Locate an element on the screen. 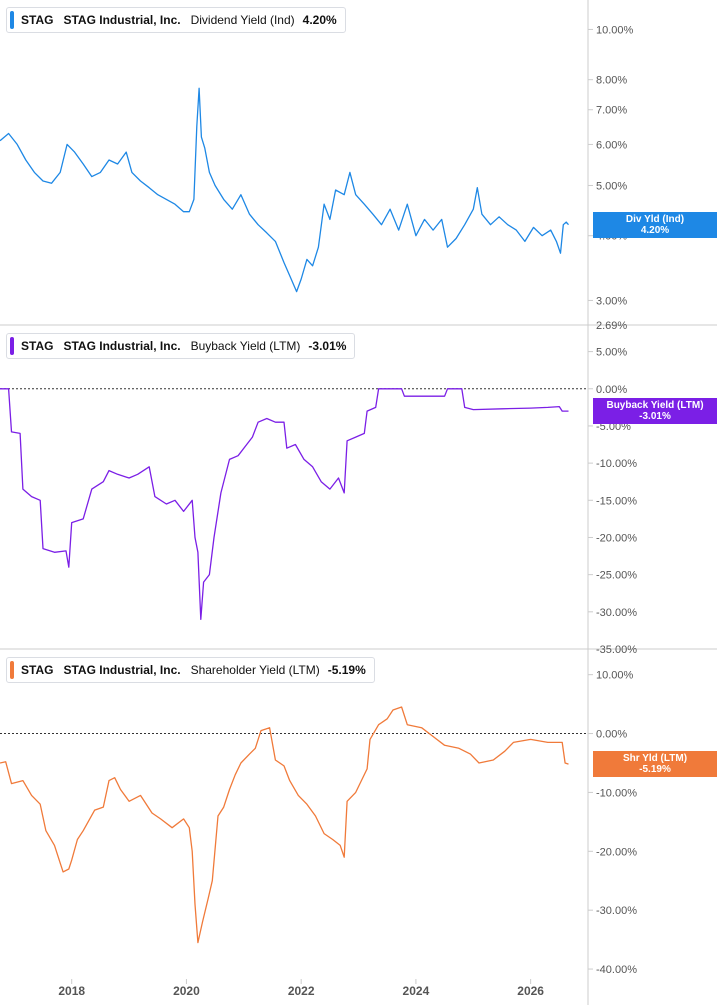  flag-value: 4.20% is located at coordinates (655, 230).